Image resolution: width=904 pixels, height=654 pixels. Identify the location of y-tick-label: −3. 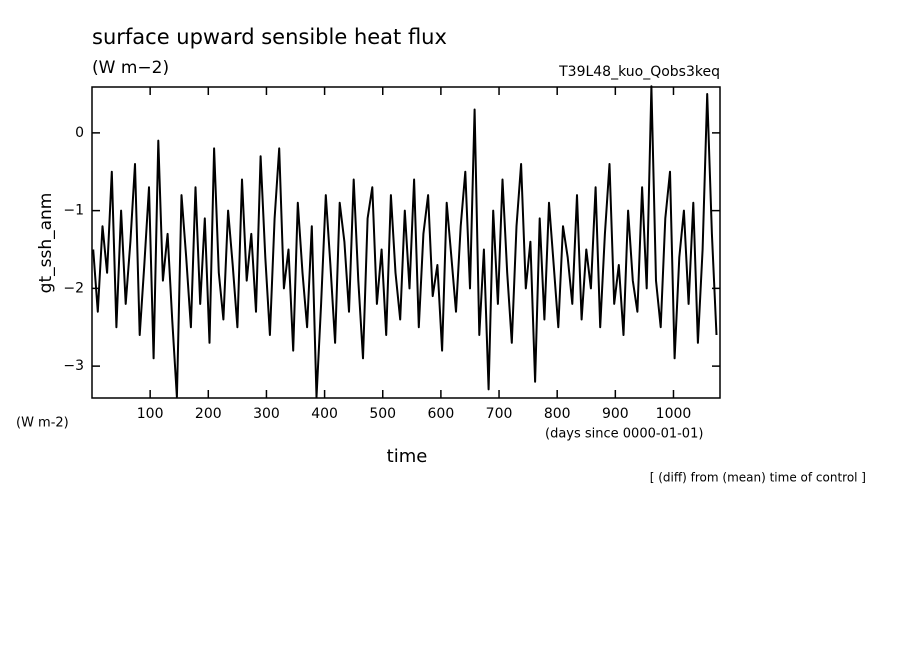
(73, 366).